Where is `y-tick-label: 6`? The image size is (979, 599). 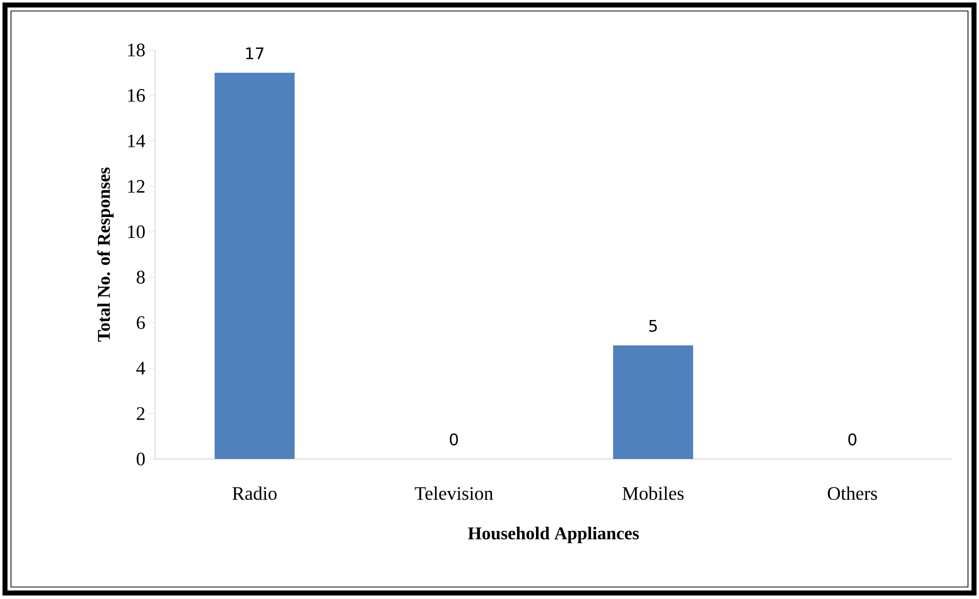 y-tick-label: 6 is located at coordinates (140, 323).